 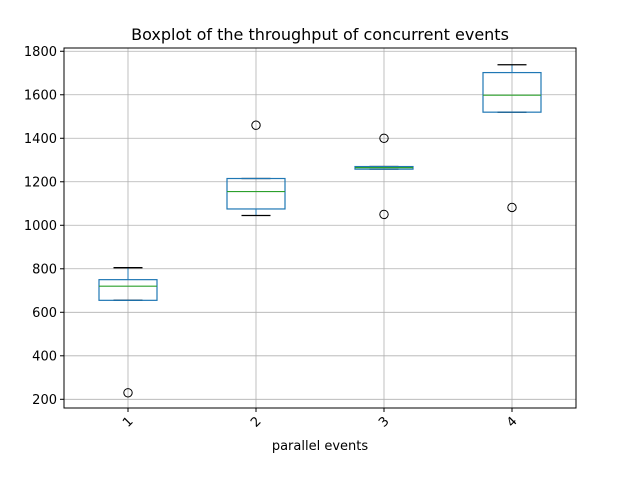 What do you see at coordinates (40, 226) in the screenshot?
I see `y-tick-label: 1000` at bounding box center [40, 226].